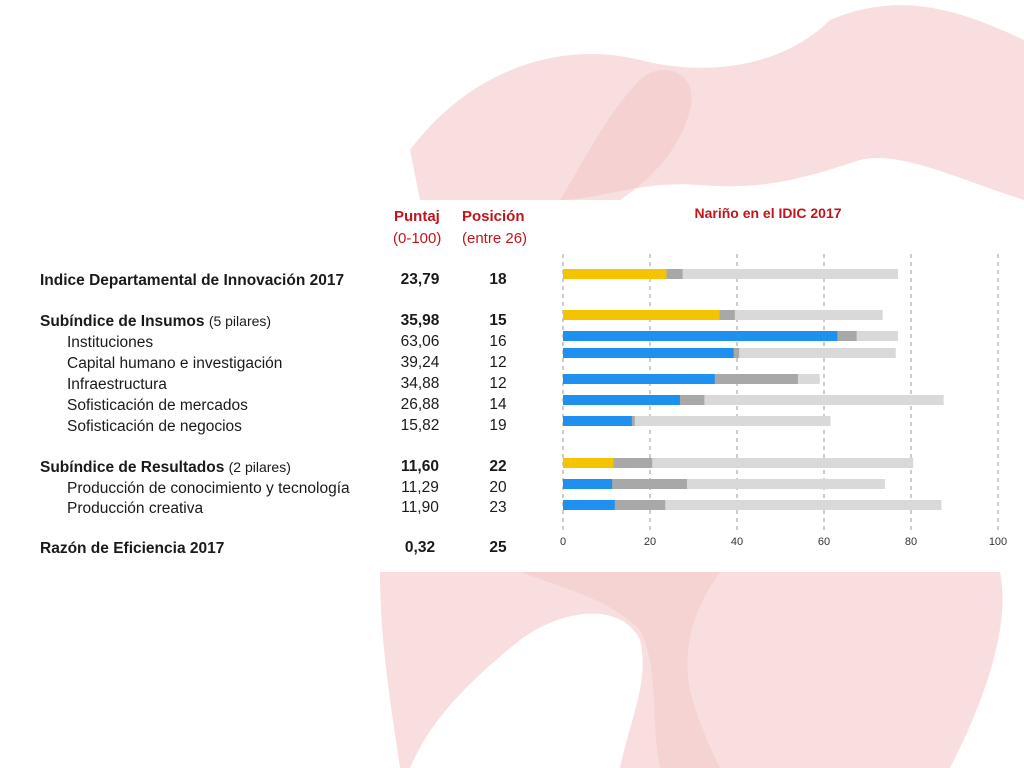 The image size is (1024, 768). Describe the element at coordinates (132, 467) in the screenshot. I see `indicator-name: Subíndice de Resultados` at that location.